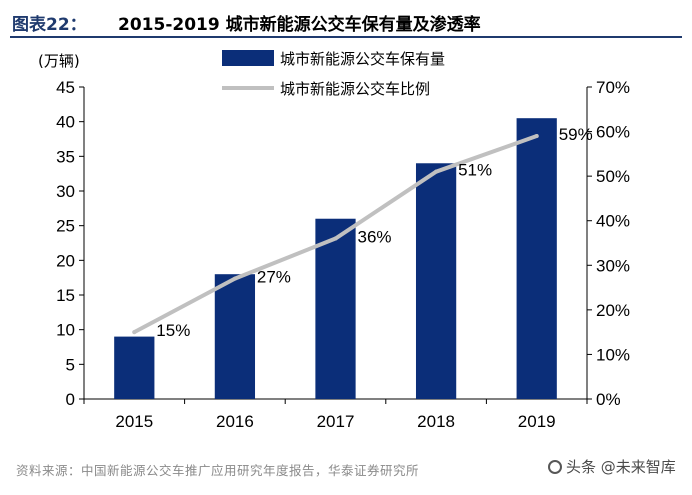  What do you see at coordinates (613, 221) in the screenshot?
I see `y2-tick-label: 40%` at bounding box center [613, 221].